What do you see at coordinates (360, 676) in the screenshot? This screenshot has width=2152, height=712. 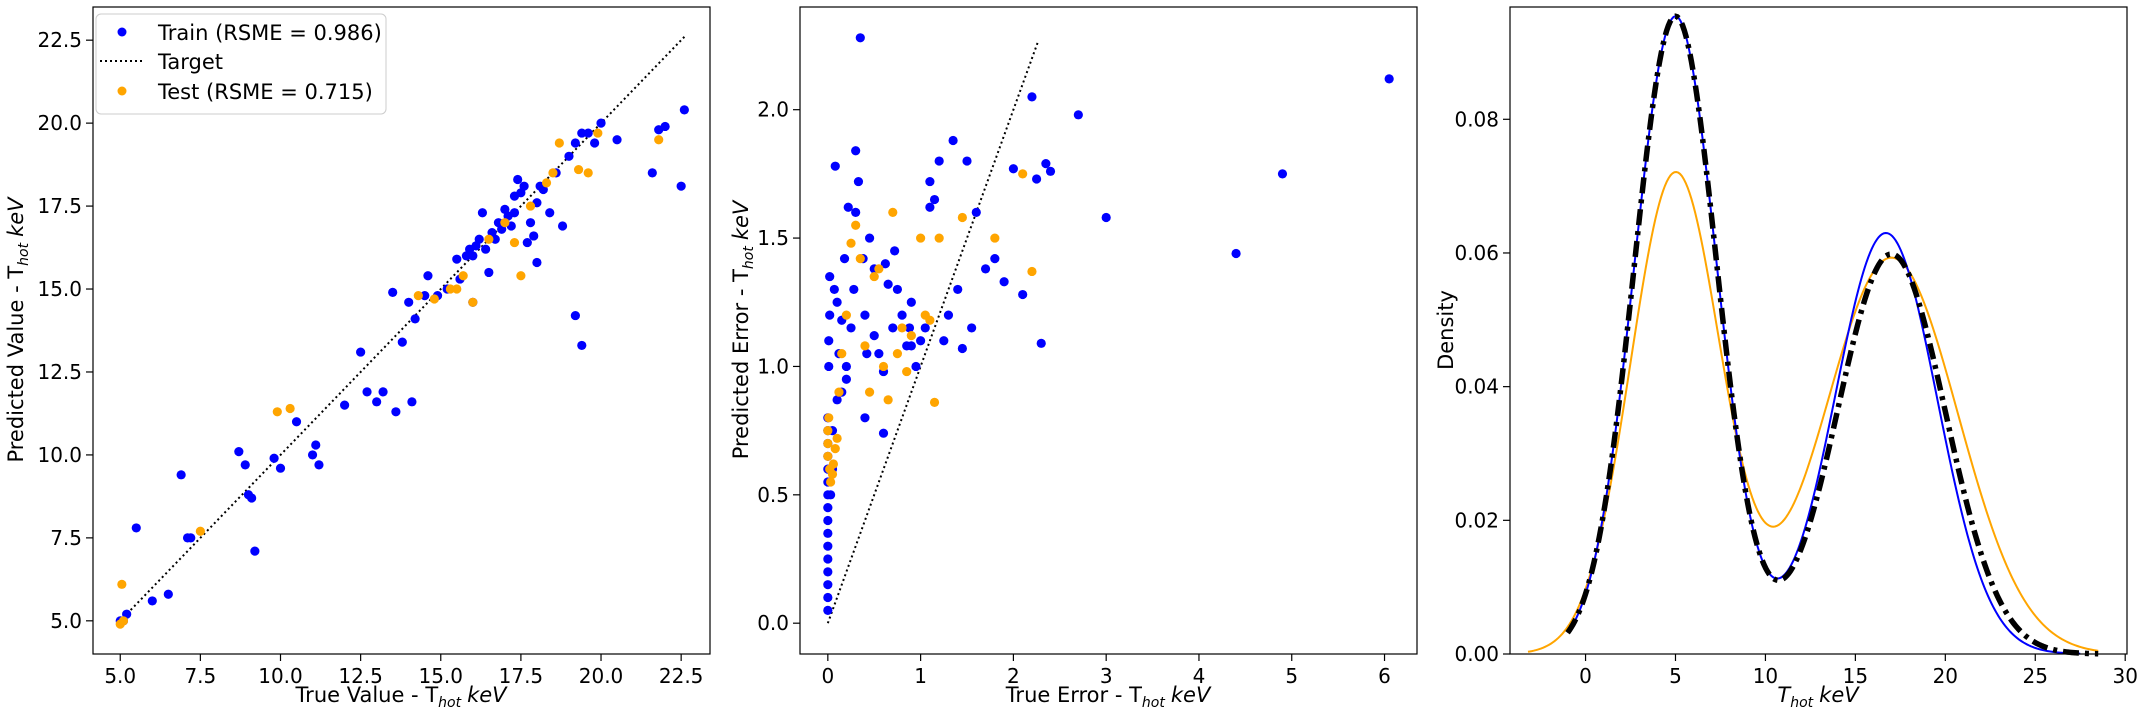 I see `panel-1-xtick-label: 12.5` at bounding box center [360, 676].